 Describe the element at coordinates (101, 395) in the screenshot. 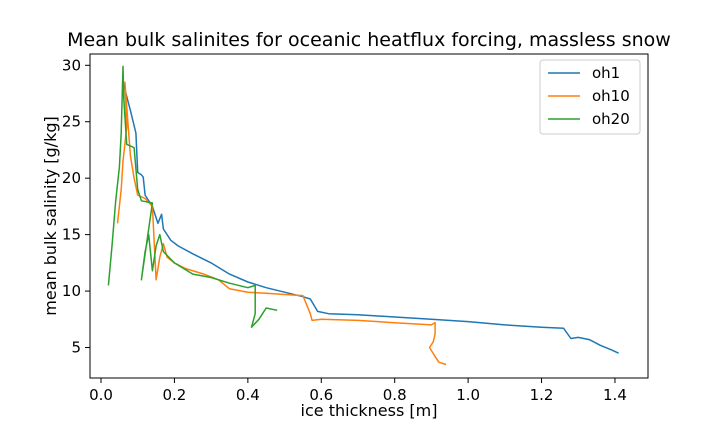

I see `x-tick-label: 0.0` at that location.